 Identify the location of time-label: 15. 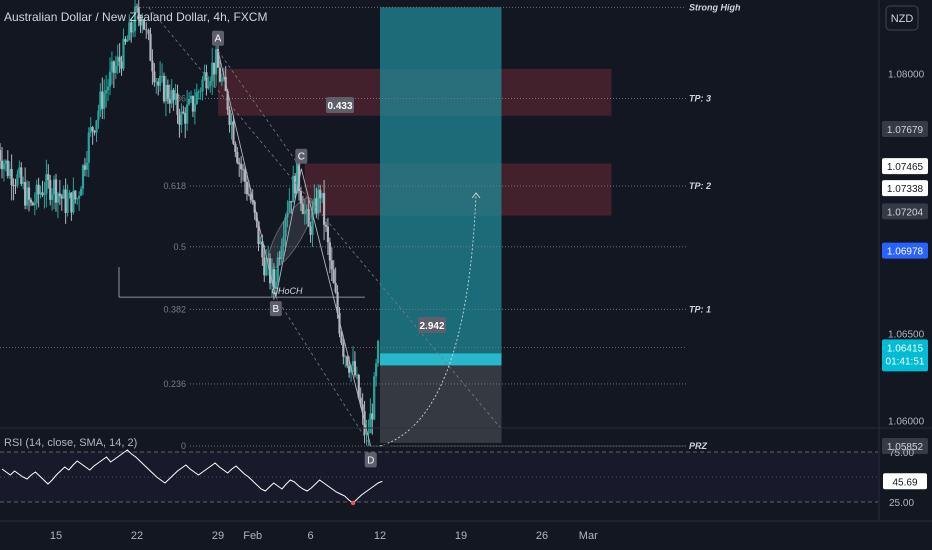
(56, 536).